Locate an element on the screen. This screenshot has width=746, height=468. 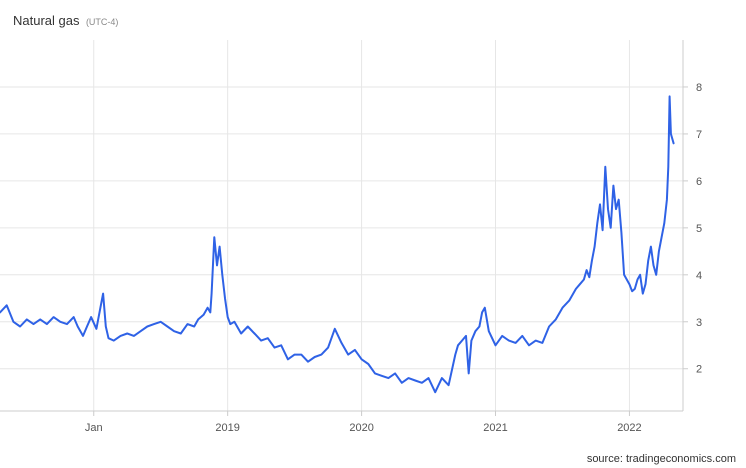
source-label: source: tradingeconomics.com is located at coordinates (661, 459).